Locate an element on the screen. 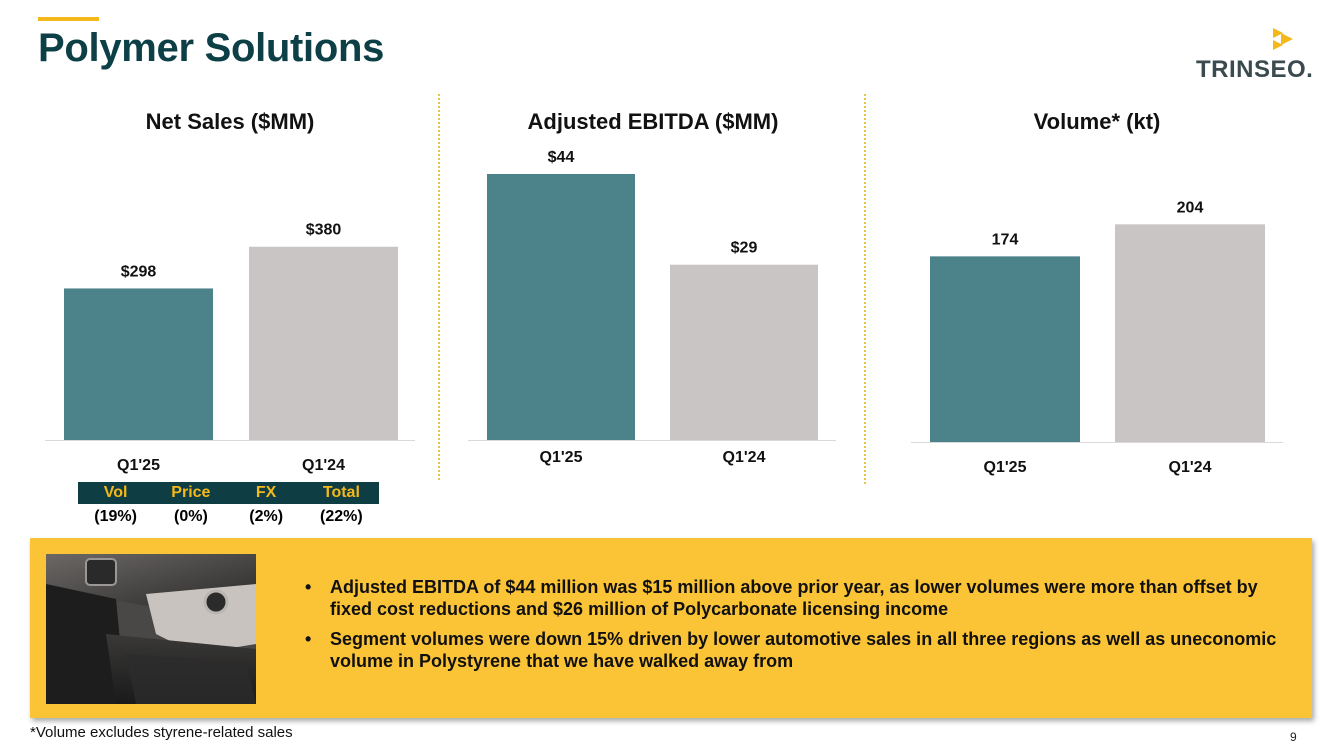 The image size is (1333, 749). bridge-header-price: Price is located at coordinates (191, 492).